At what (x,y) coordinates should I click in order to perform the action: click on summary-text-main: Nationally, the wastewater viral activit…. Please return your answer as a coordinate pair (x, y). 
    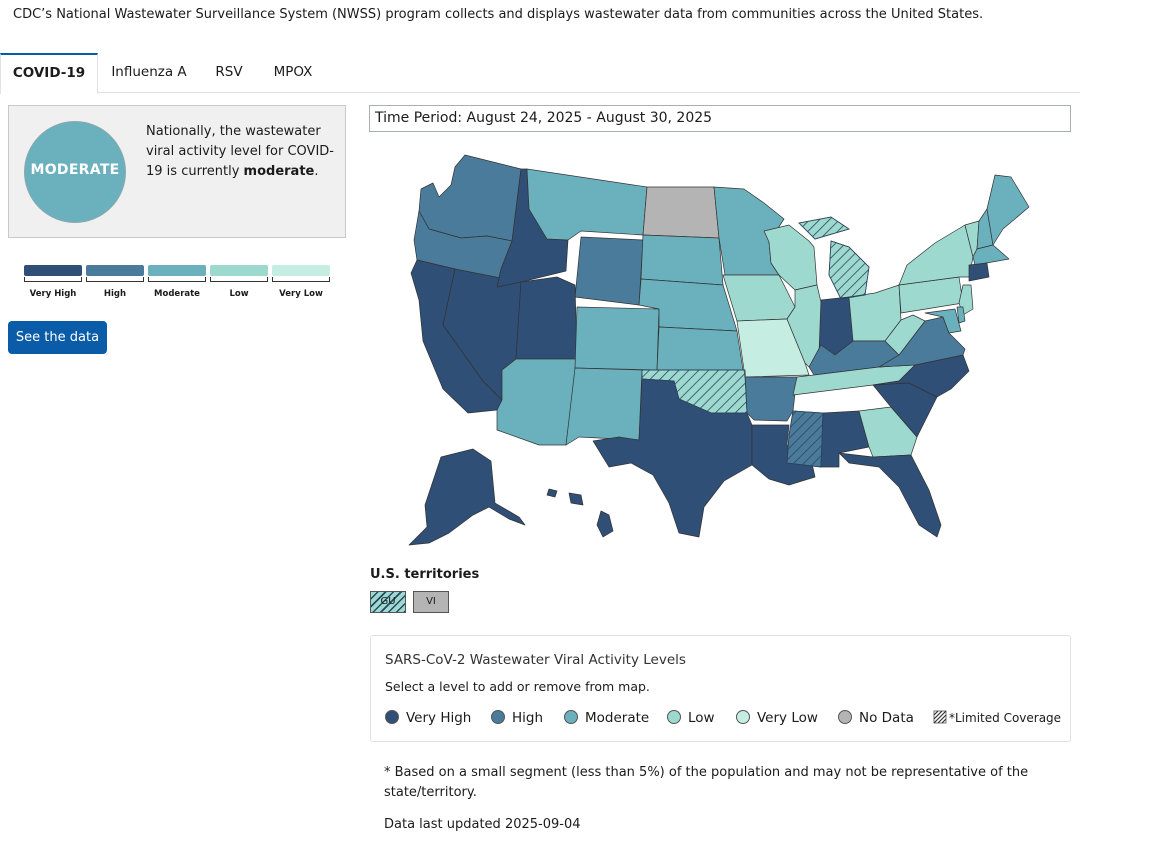
    Looking at the image, I should click on (240, 151).